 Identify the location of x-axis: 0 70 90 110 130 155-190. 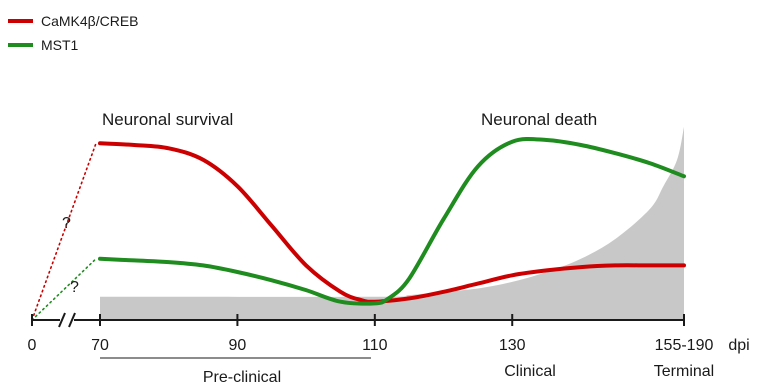
(371, 333).